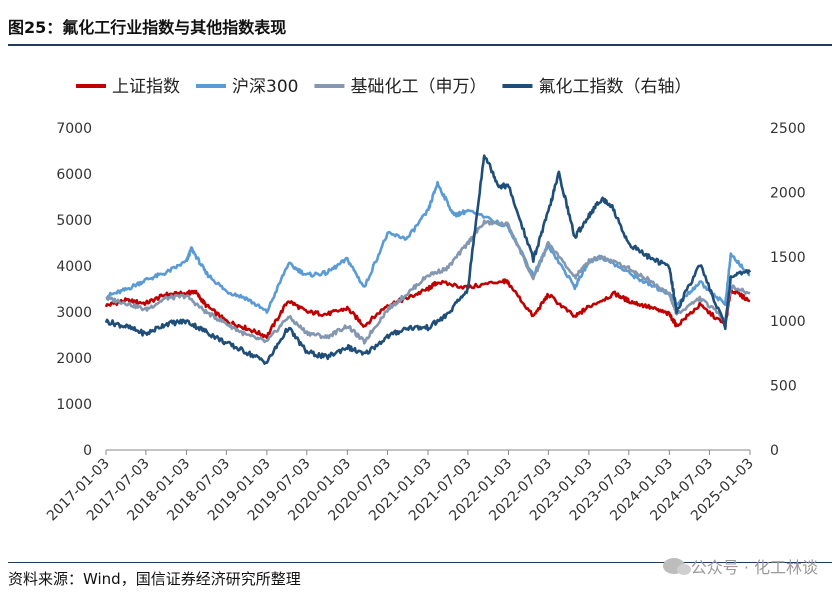 The image size is (840, 600). I want to click on y-left-tick-label: 4000, so click(74, 267).